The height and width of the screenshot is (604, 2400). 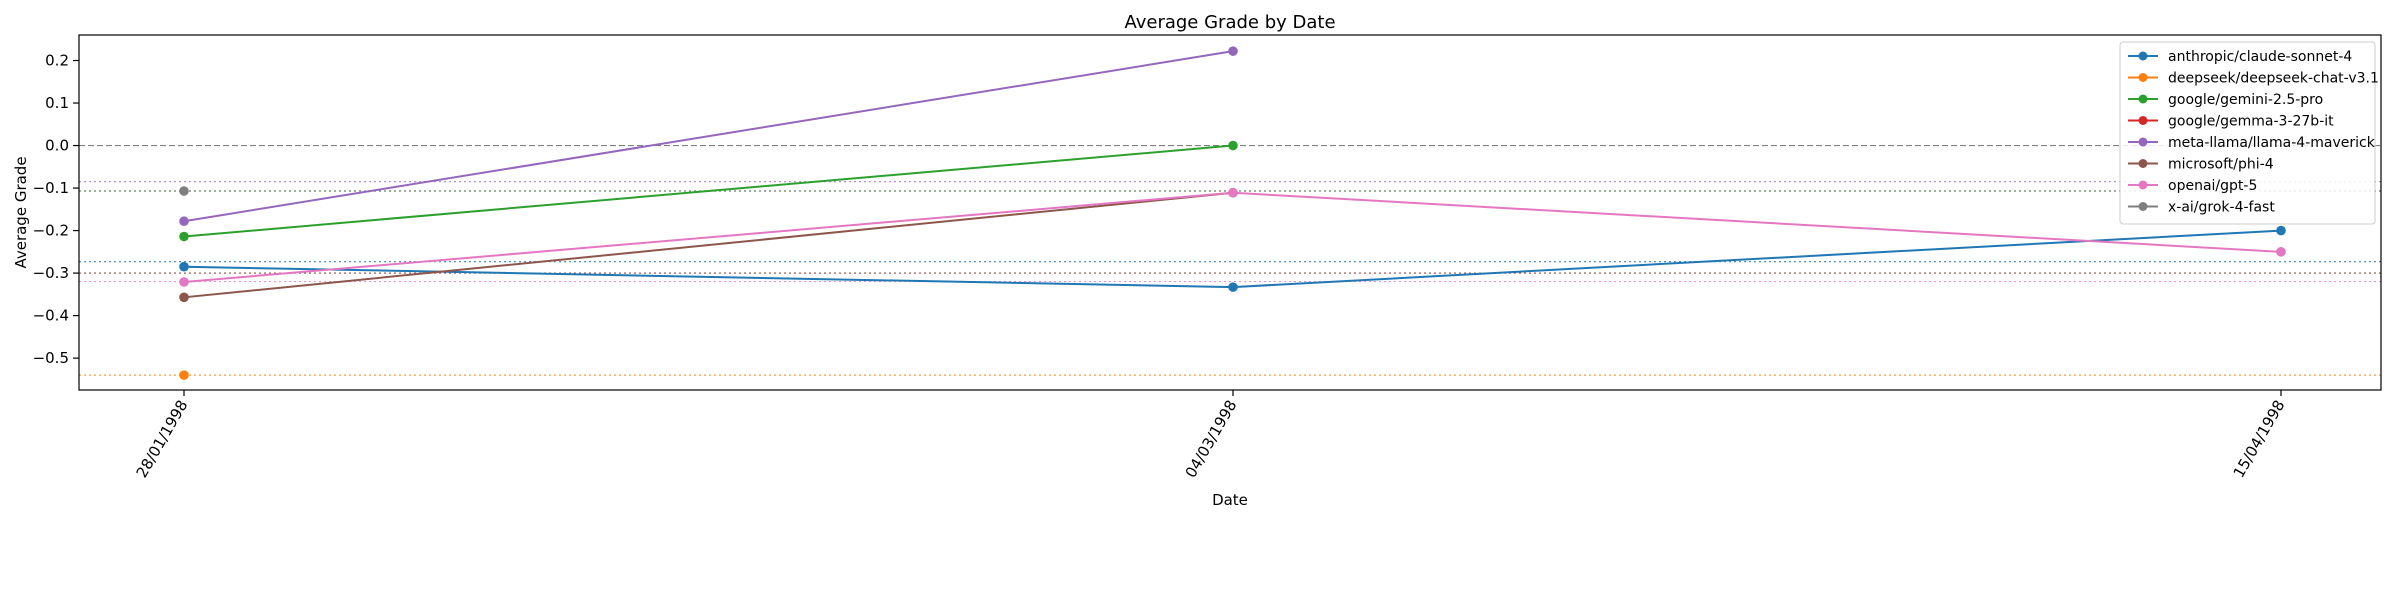 I want to click on legend-label-1: deepseek/deepseek-chat-v3.1, so click(x=2273, y=79).